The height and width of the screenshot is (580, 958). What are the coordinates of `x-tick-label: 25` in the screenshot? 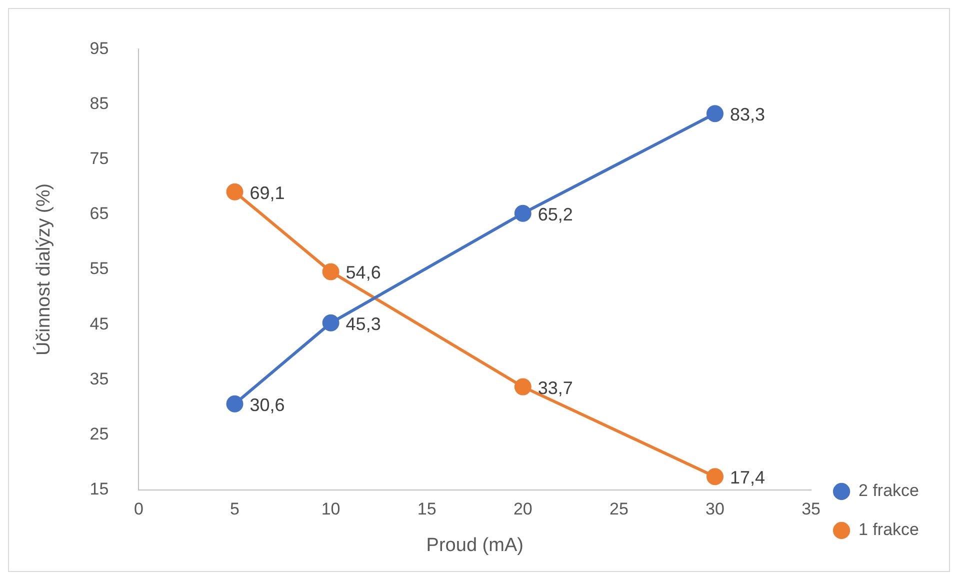 It's located at (618, 509).